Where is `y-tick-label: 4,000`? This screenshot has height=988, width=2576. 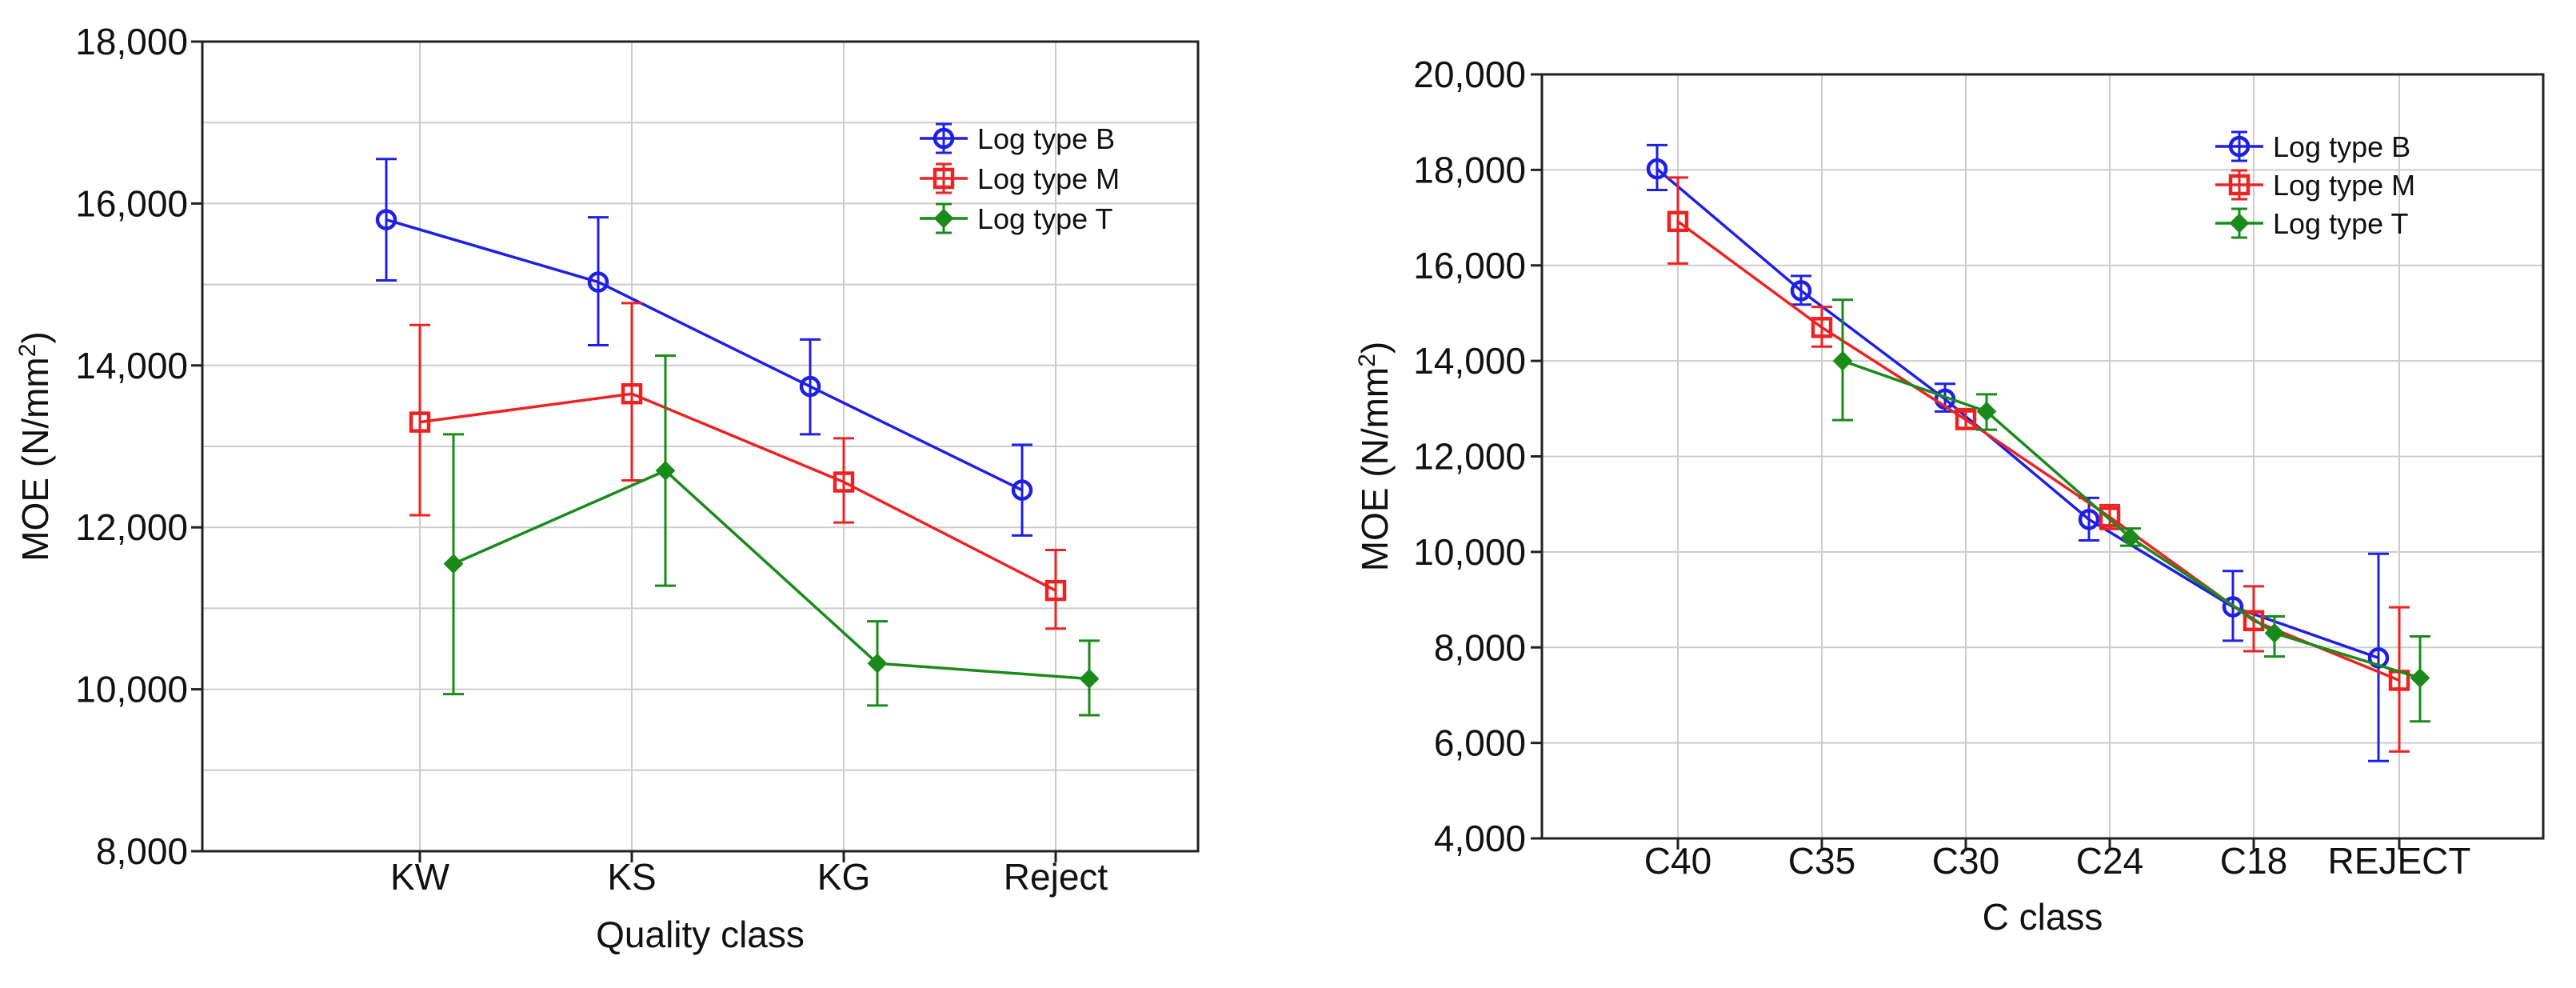
y-tick-label: 4,000 is located at coordinates (1480, 838).